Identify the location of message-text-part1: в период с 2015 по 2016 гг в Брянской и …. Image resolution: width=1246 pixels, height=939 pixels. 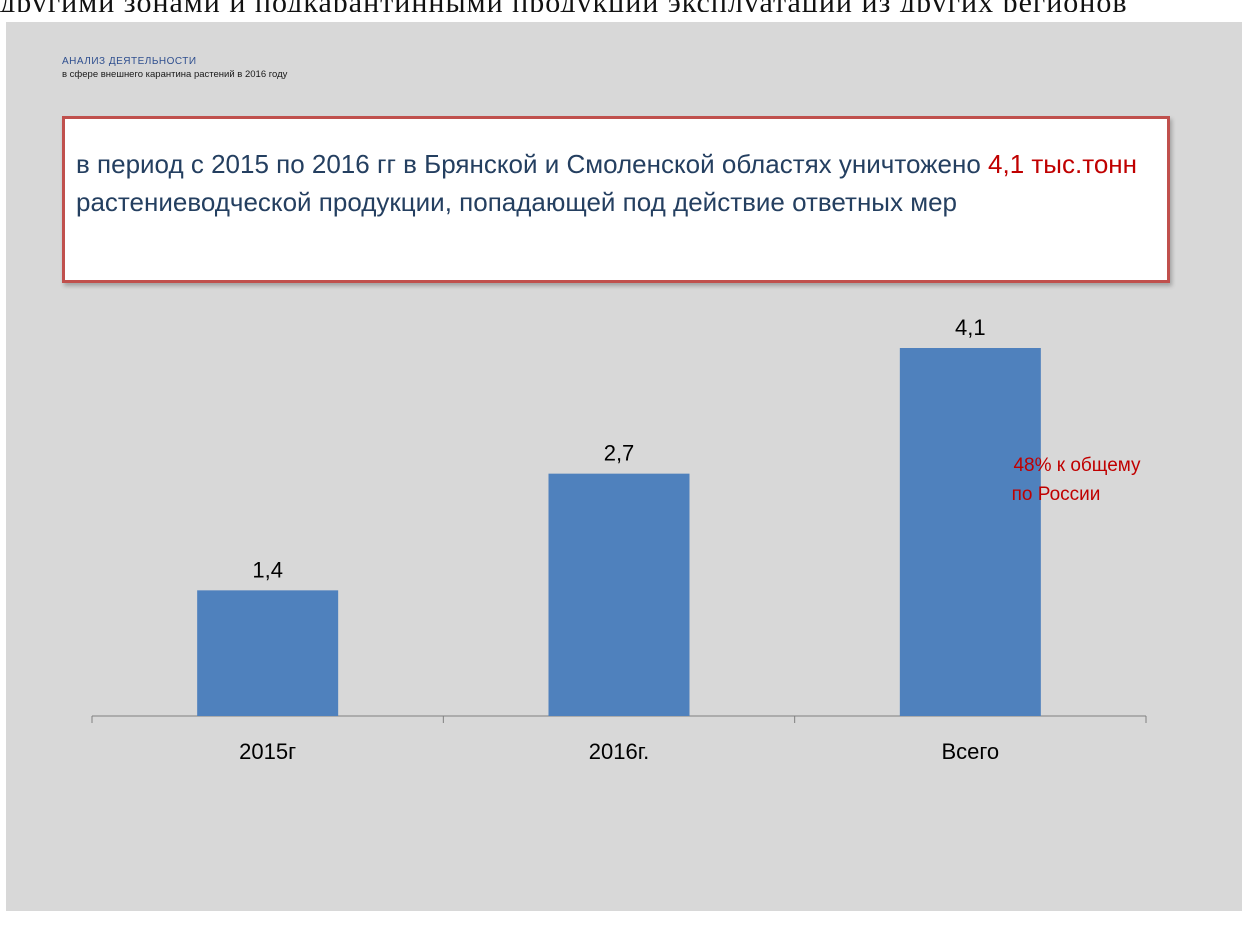
(532, 164).